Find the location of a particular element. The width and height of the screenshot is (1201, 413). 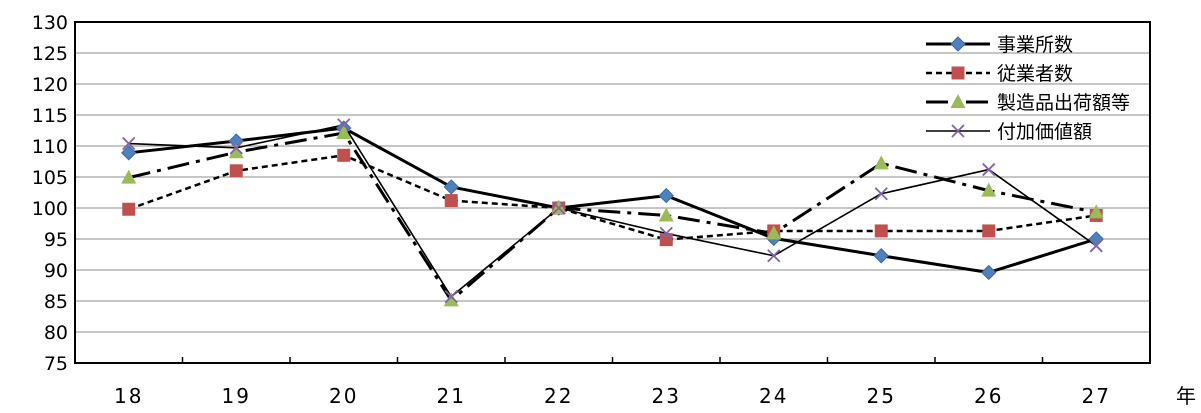

y-tick-label: 110 is located at coordinates (50, 147).